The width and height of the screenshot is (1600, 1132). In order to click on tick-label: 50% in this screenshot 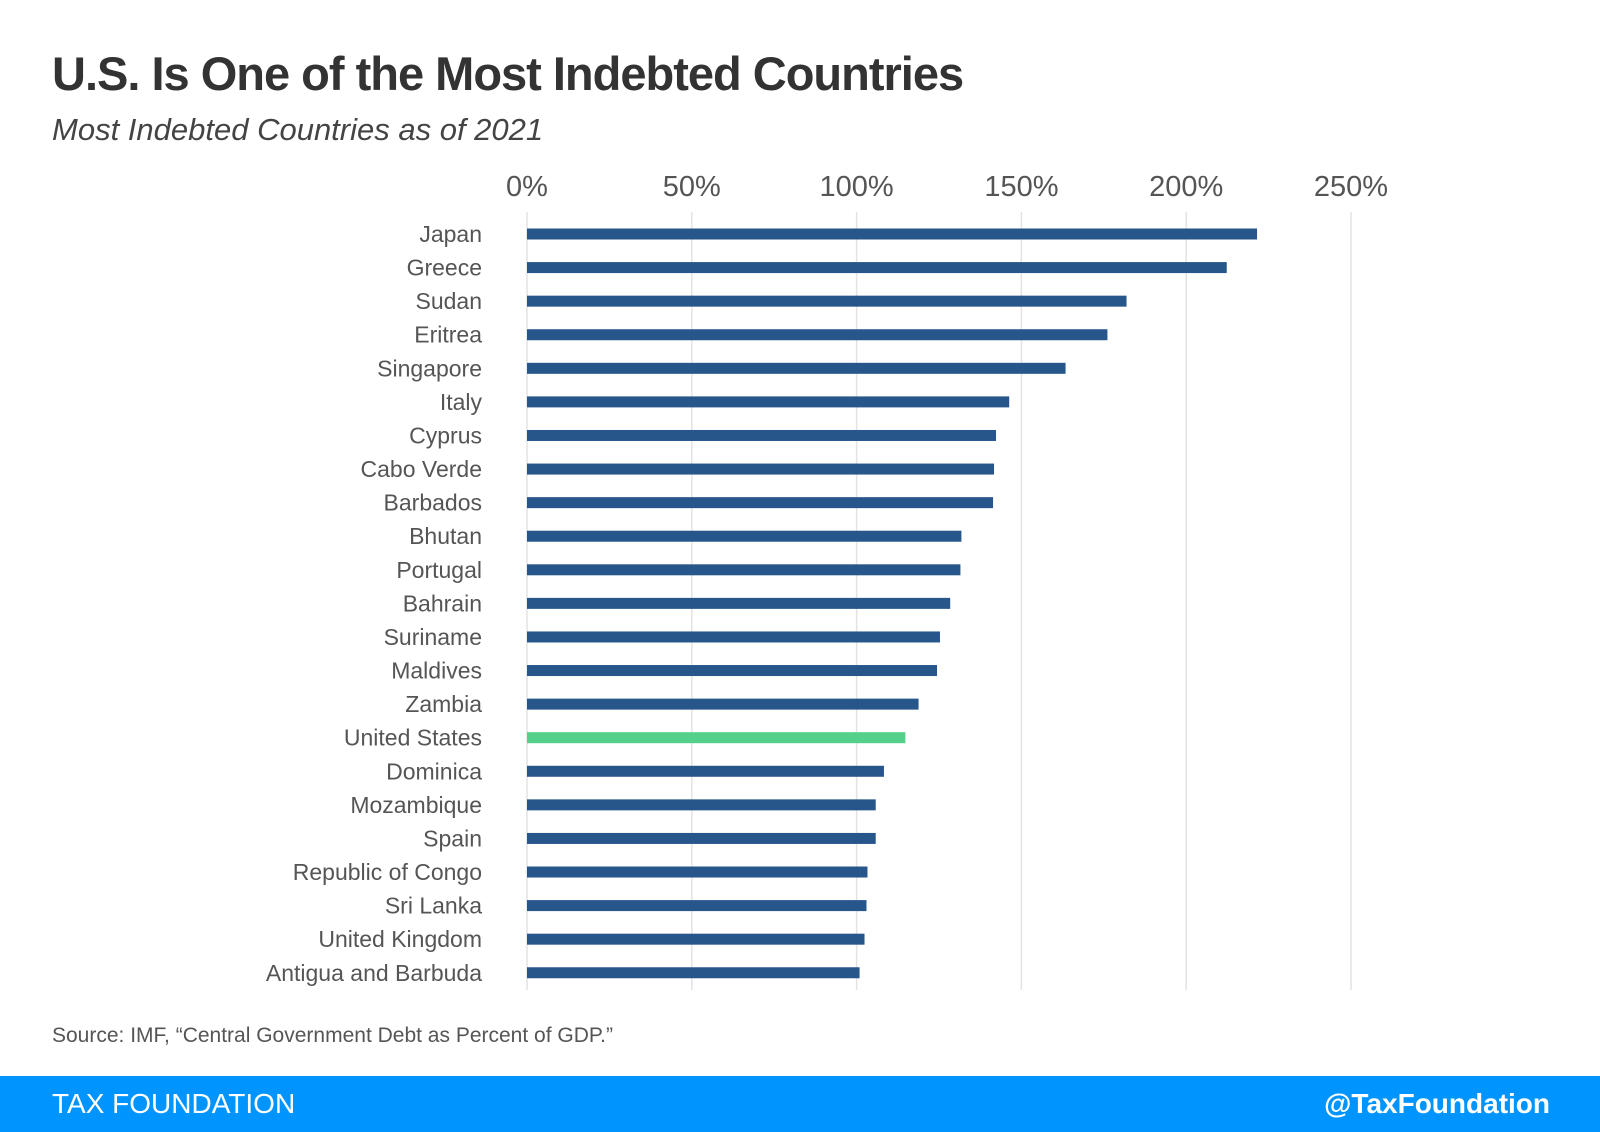, I will do `click(692, 187)`.